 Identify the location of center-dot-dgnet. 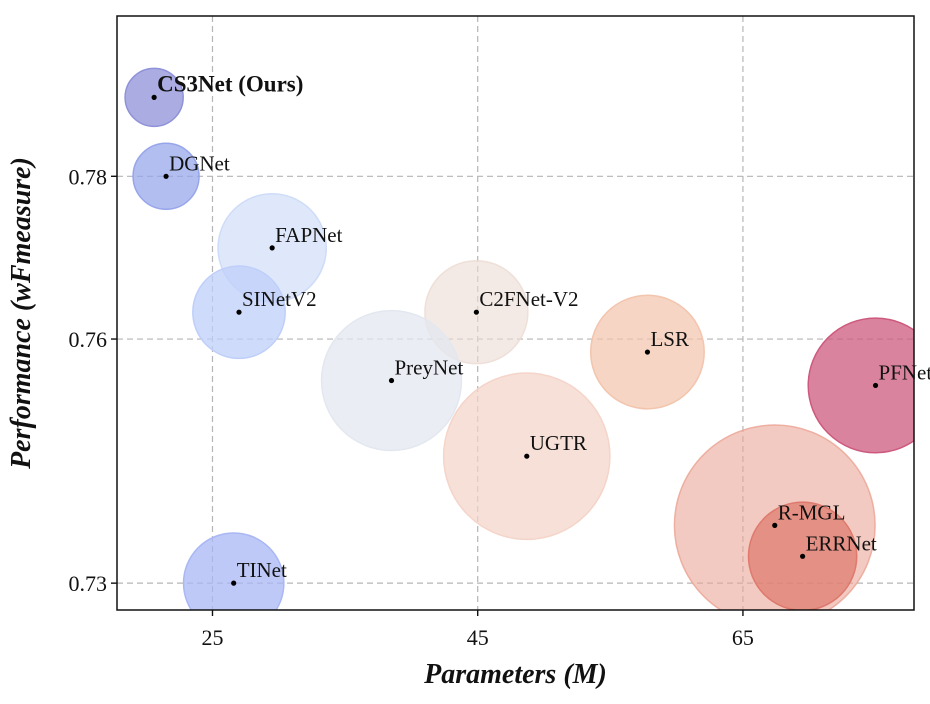
(166, 176).